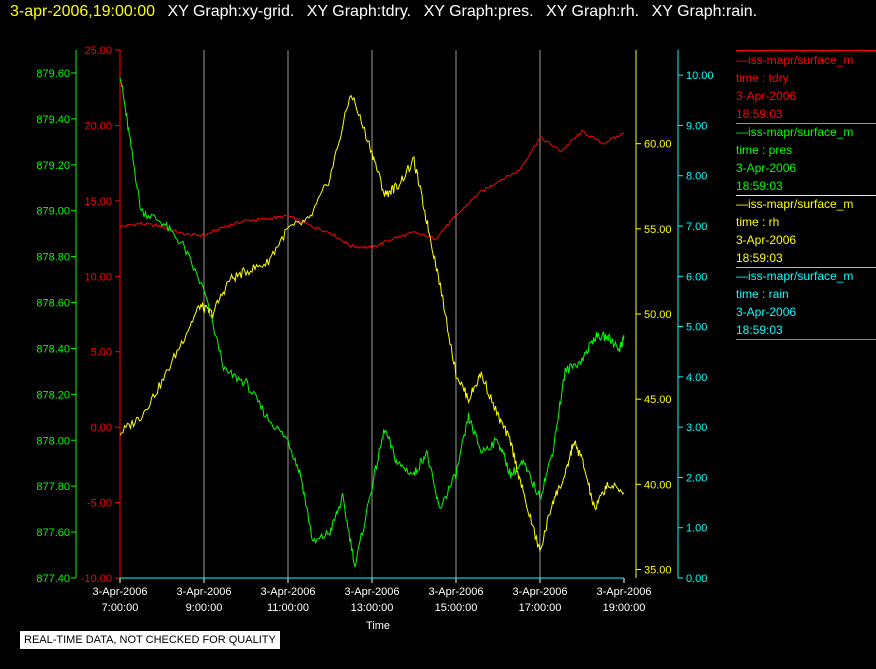 Image resolution: width=876 pixels, height=669 pixels. Describe the element at coordinates (359, 11) in the screenshot. I see `title-graph-tdry: XY Graph:tdry.` at that location.